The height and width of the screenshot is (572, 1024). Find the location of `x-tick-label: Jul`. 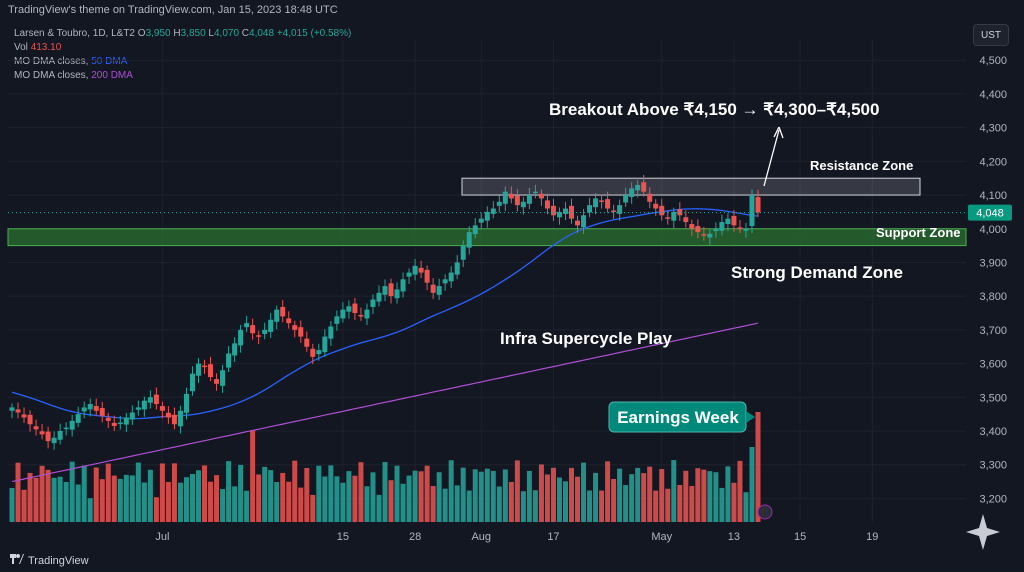

x-tick-label: Jul is located at coordinates (162, 537).